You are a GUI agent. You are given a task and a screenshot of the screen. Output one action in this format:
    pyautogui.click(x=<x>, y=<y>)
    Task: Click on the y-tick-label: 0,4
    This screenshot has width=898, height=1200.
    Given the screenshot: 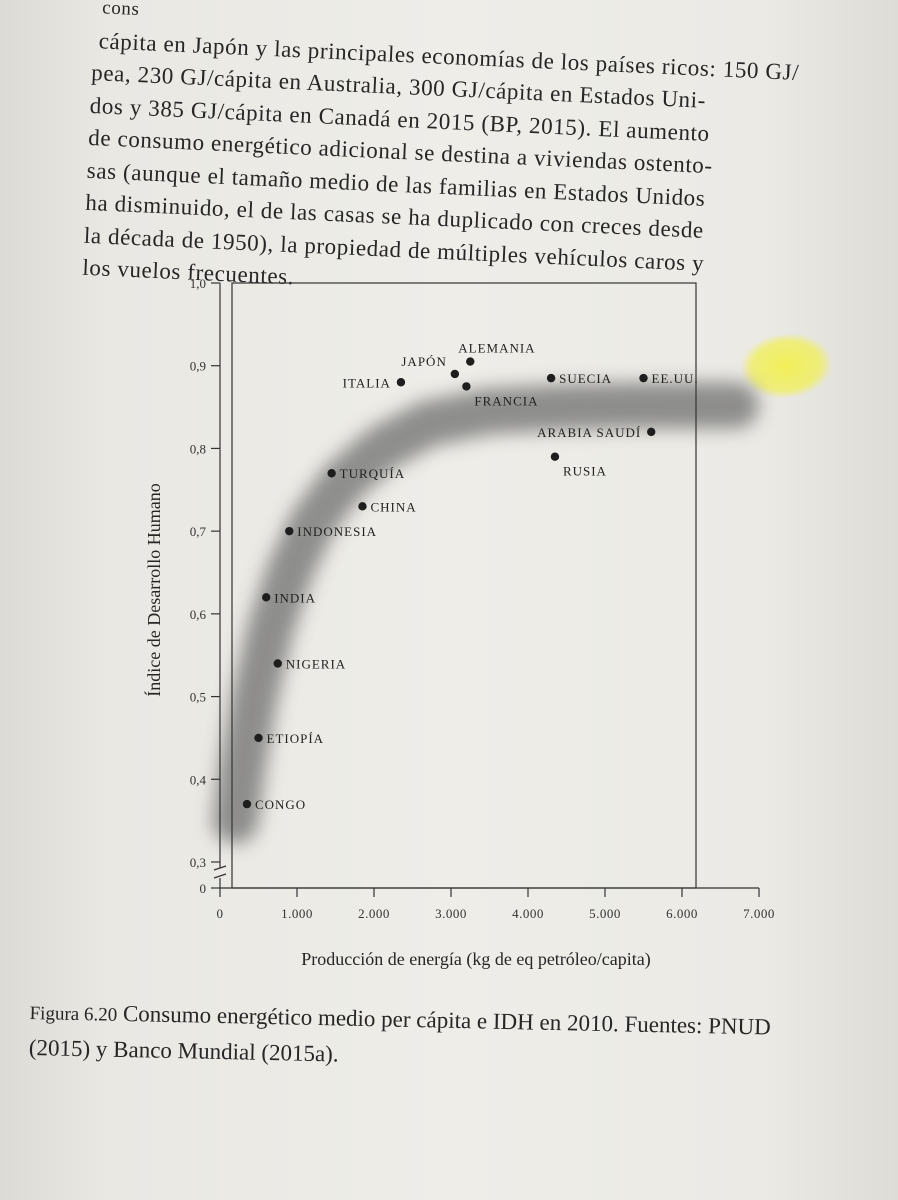 What is the action you would take?
    pyautogui.click(x=198, y=779)
    